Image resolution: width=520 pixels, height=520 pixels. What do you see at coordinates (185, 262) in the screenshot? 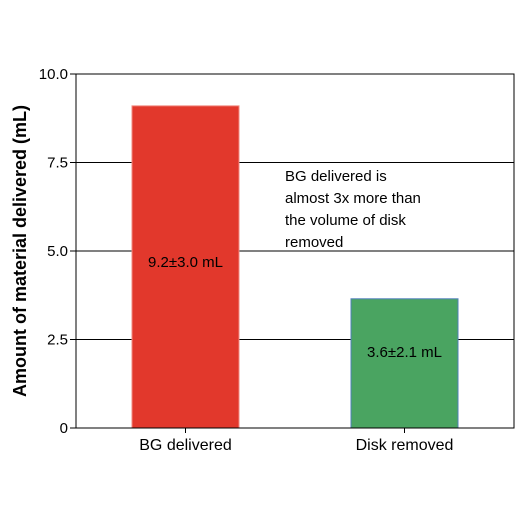
I see `bar-value-label: 9.2±3.0 mL` at bounding box center [185, 262].